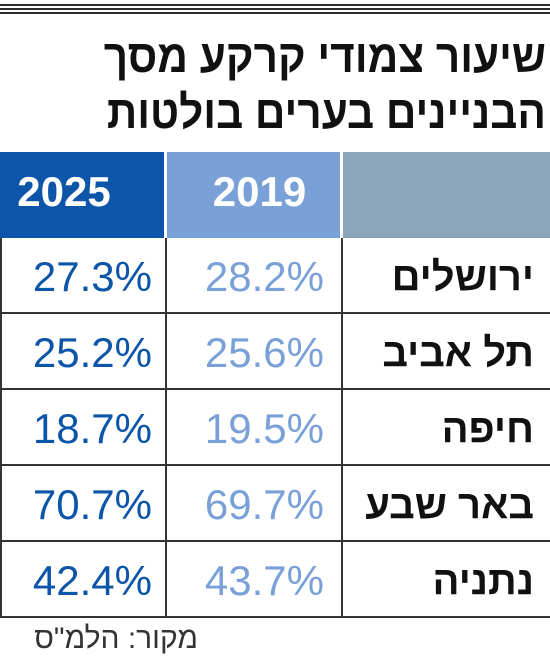 Image resolution: width=550 pixels, height=661 pixels. I want to click on table-row: 18.7% 19.5% חיפה, so click(275, 428).